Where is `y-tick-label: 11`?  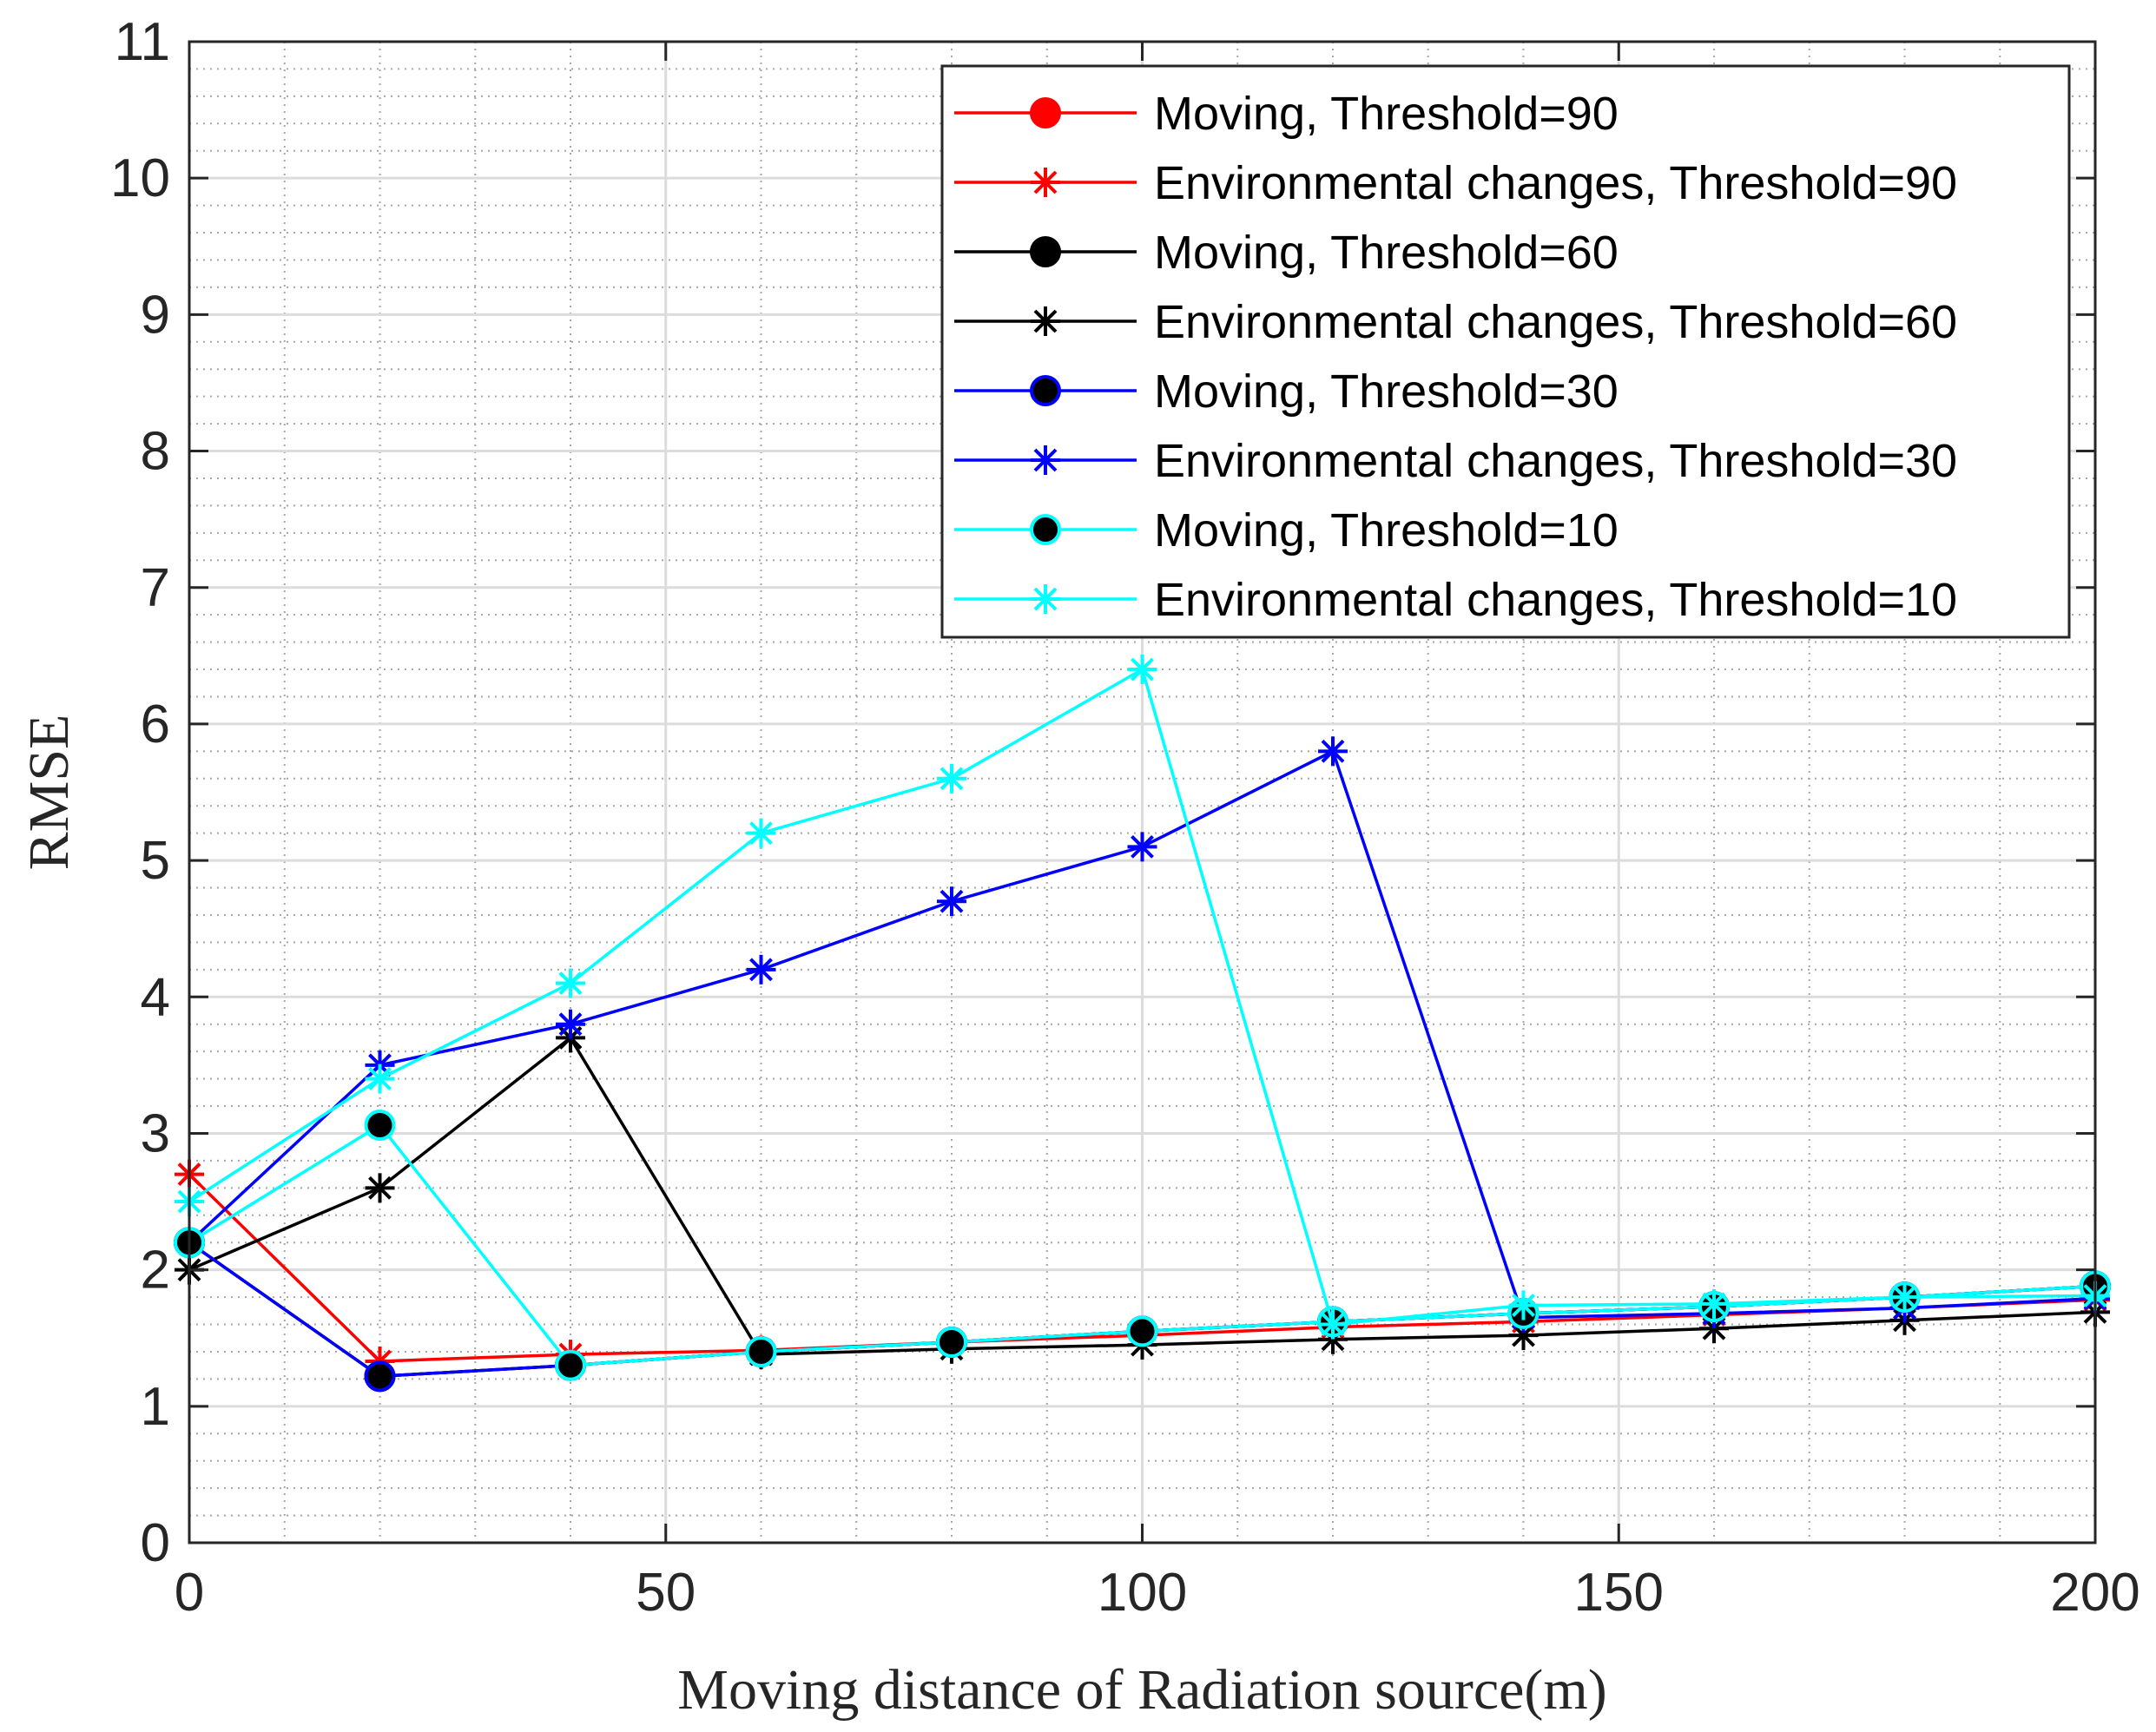 y-tick-label: 11 is located at coordinates (142, 42).